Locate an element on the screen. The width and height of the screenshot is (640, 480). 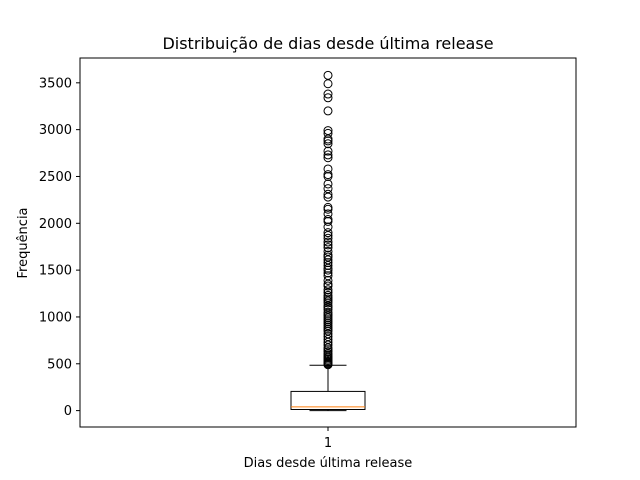
box-plot-elements is located at coordinates (328, 241).